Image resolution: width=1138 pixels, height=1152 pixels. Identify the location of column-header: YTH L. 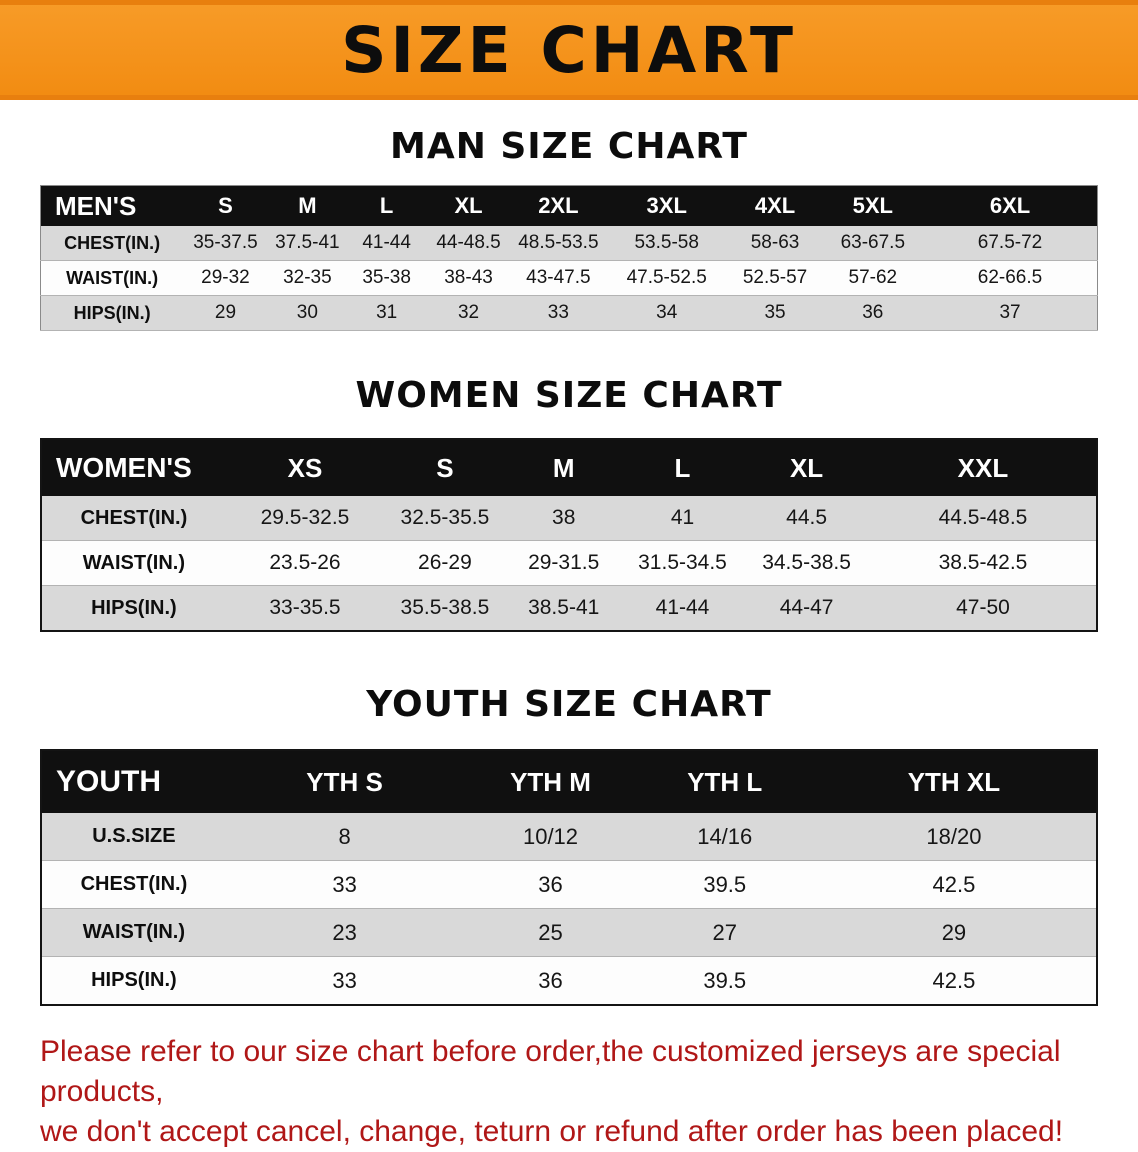
(724, 781).